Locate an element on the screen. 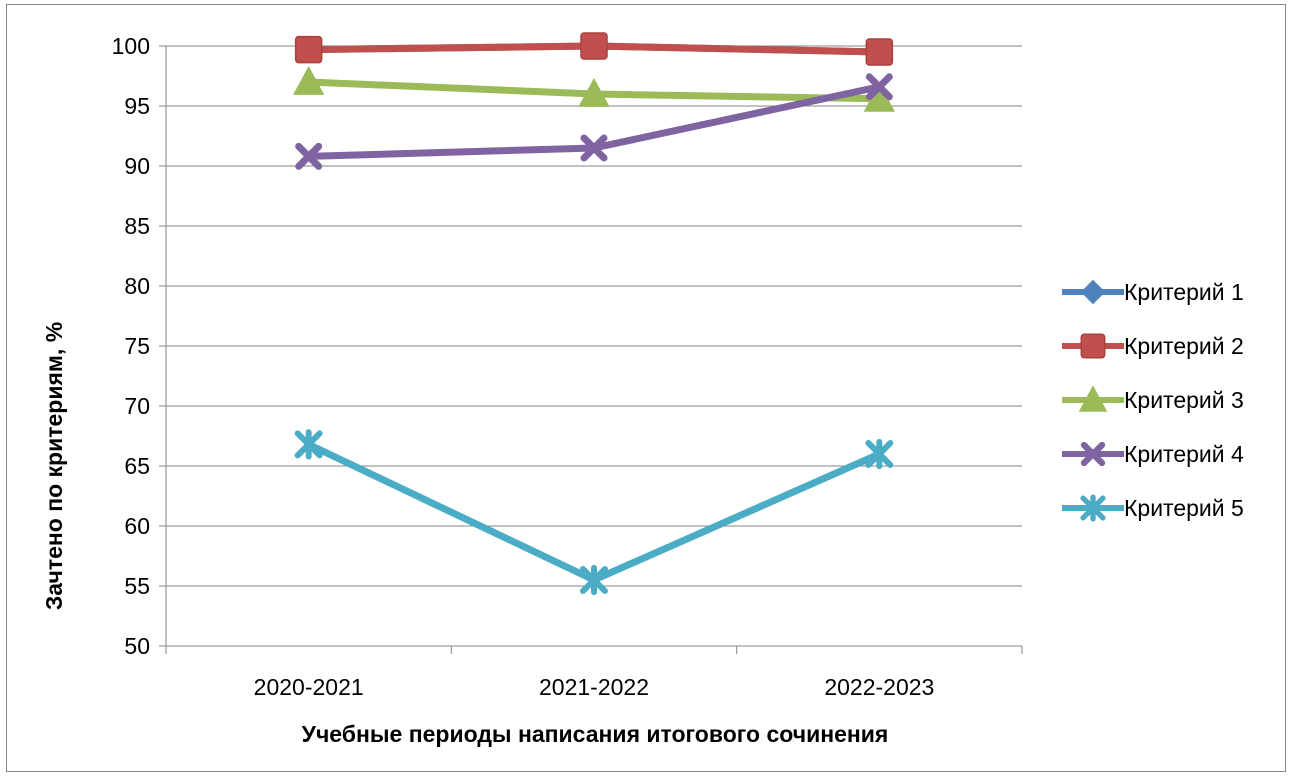 The image size is (1292, 778). legend-item: Критерий 2 is located at coordinates (1153, 346).